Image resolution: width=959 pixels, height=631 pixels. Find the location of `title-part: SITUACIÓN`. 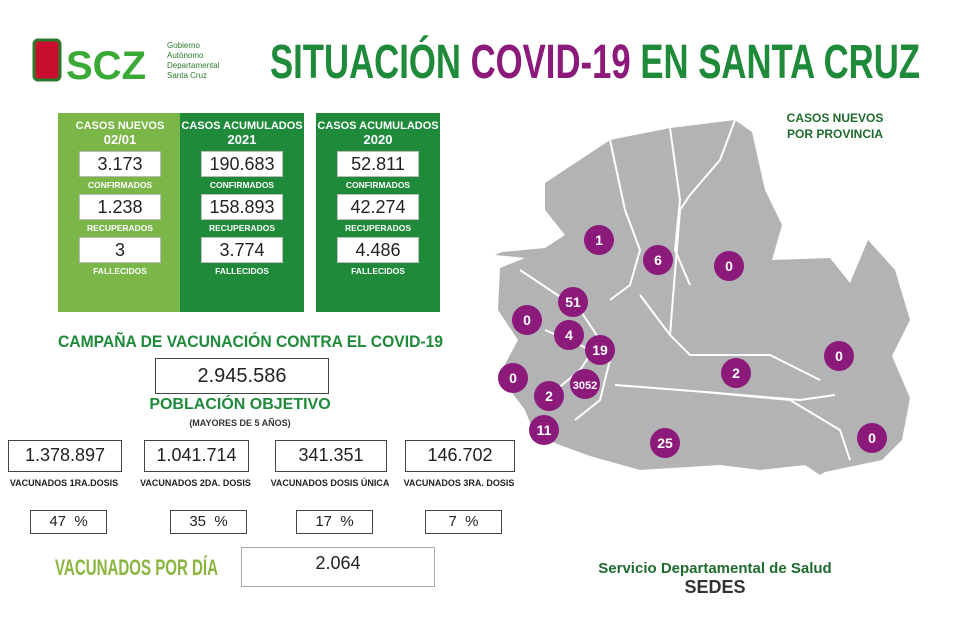

title-part: SITUACIÓN is located at coordinates (370, 61).